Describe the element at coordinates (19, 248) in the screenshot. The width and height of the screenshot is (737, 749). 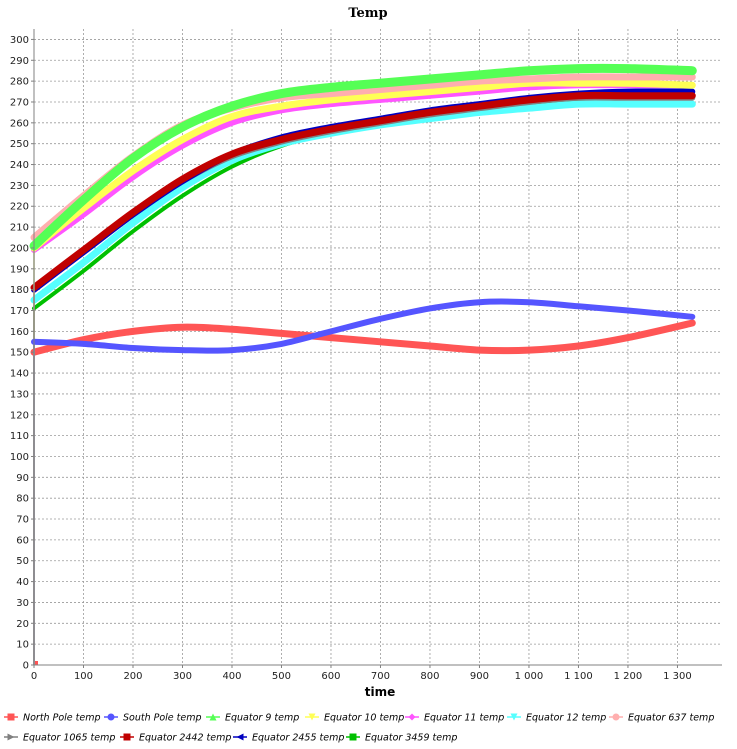
I see `y-tick-label: 200` at that location.